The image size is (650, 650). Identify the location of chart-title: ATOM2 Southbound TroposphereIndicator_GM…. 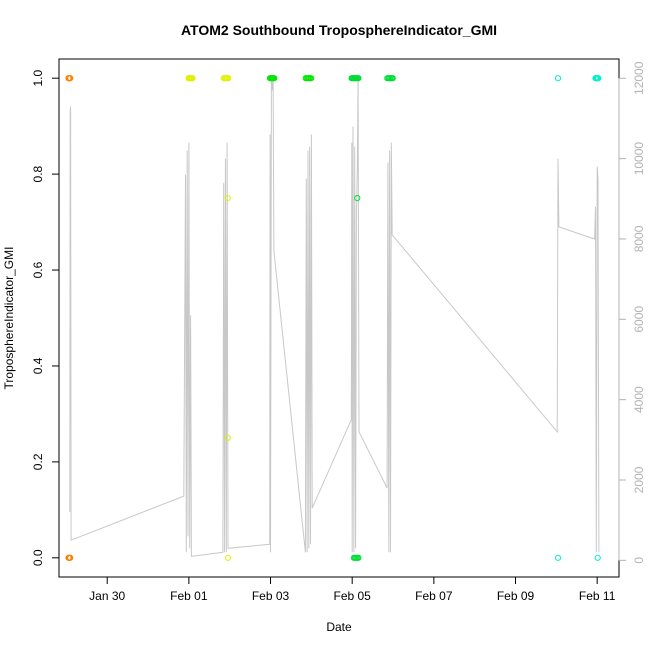
(339, 30).